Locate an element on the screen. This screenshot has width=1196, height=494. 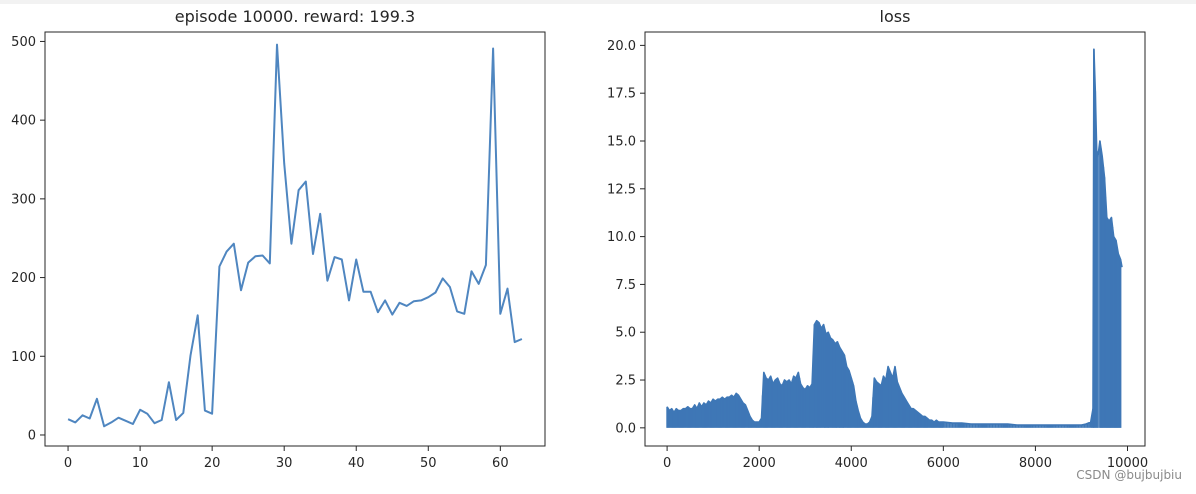
y-tick-label: 300 is located at coordinates (23, 199).